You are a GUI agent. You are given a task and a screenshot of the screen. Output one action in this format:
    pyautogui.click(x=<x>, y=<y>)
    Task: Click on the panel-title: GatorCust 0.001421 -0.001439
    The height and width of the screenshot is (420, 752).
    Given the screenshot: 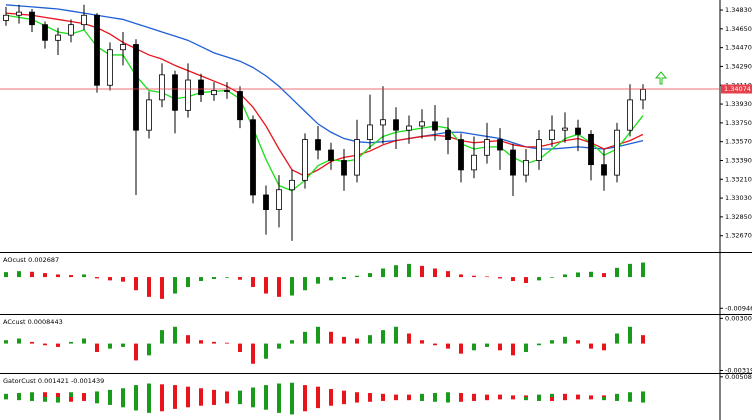 What is the action you would take?
    pyautogui.click(x=53, y=381)
    